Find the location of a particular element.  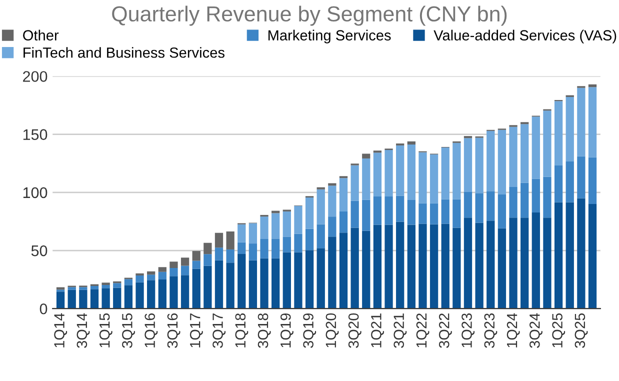

legend-label: Other is located at coordinates (41, 35).